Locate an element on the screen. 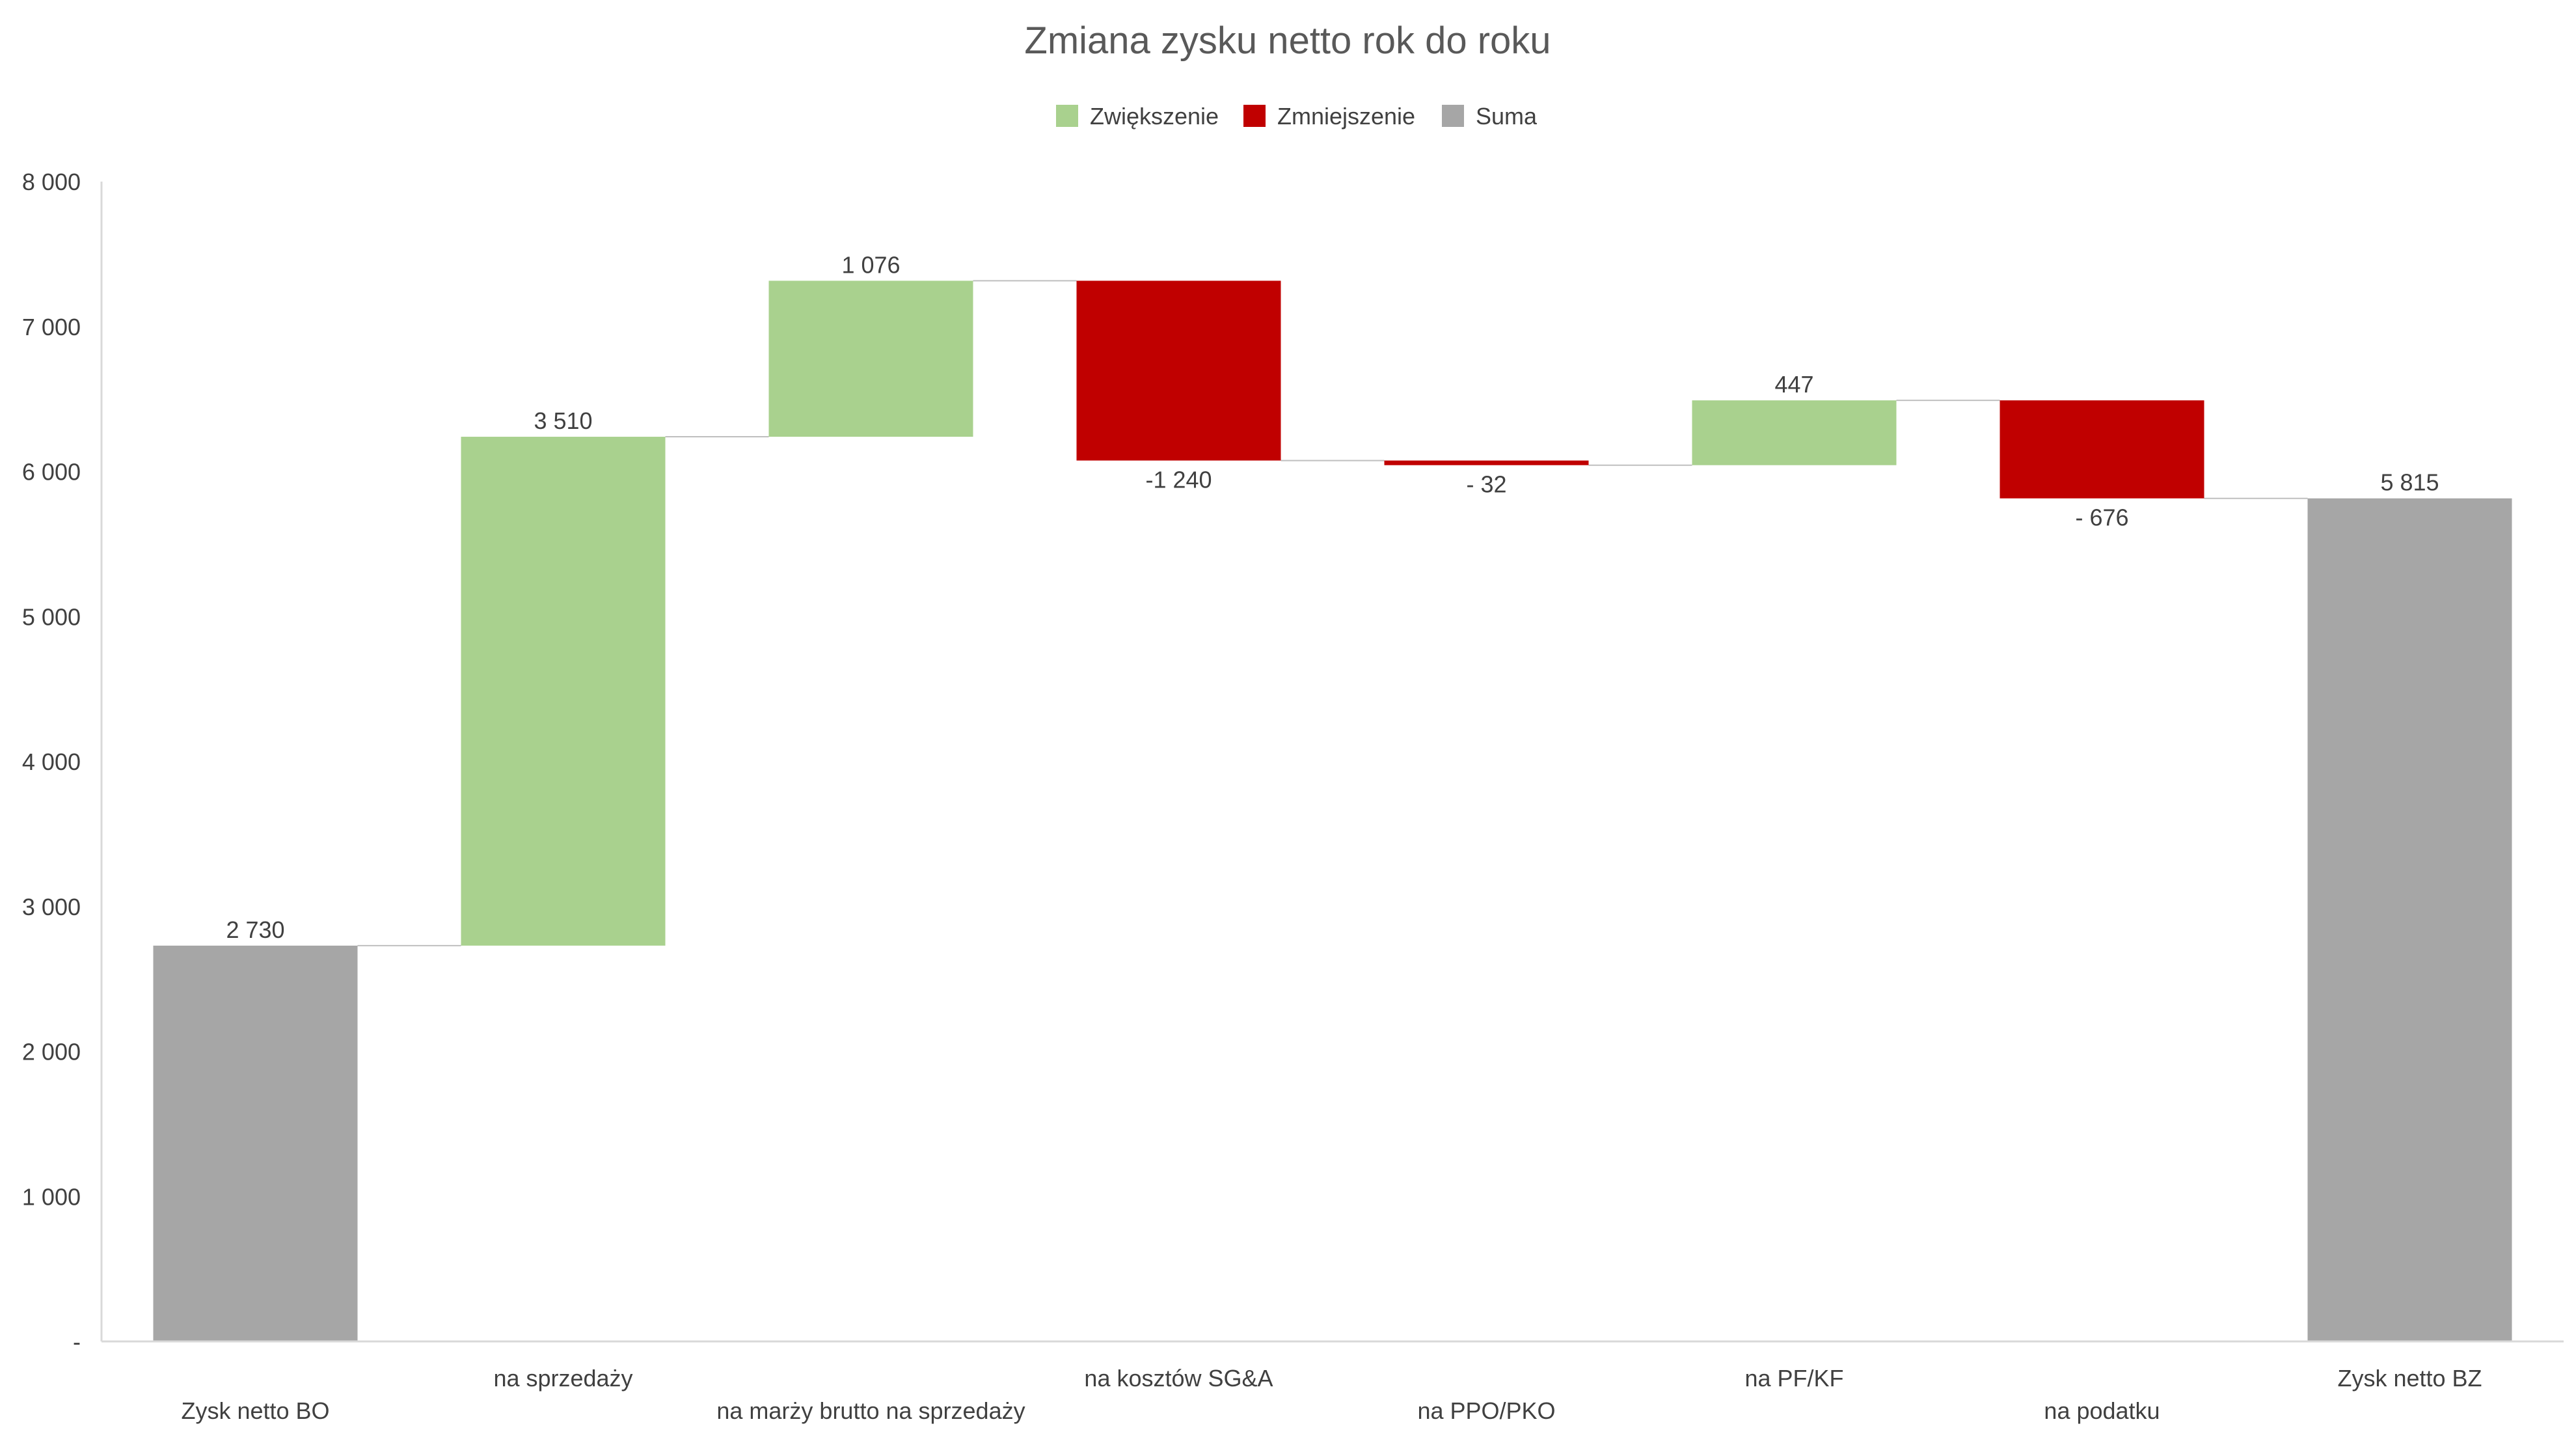 This screenshot has width=2576, height=1441. y-tick-label-0: - is located at coordinates (77, 1341).